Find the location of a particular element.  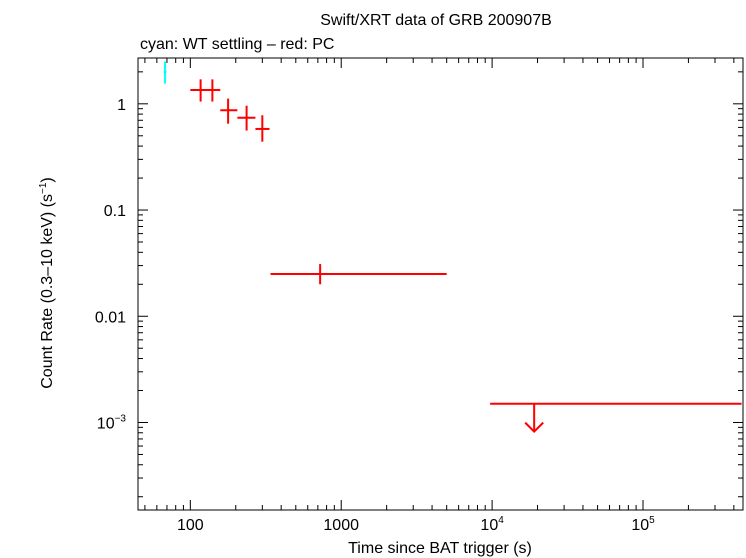

y-axis-label-close: ) is located at coordinates (47, 179).